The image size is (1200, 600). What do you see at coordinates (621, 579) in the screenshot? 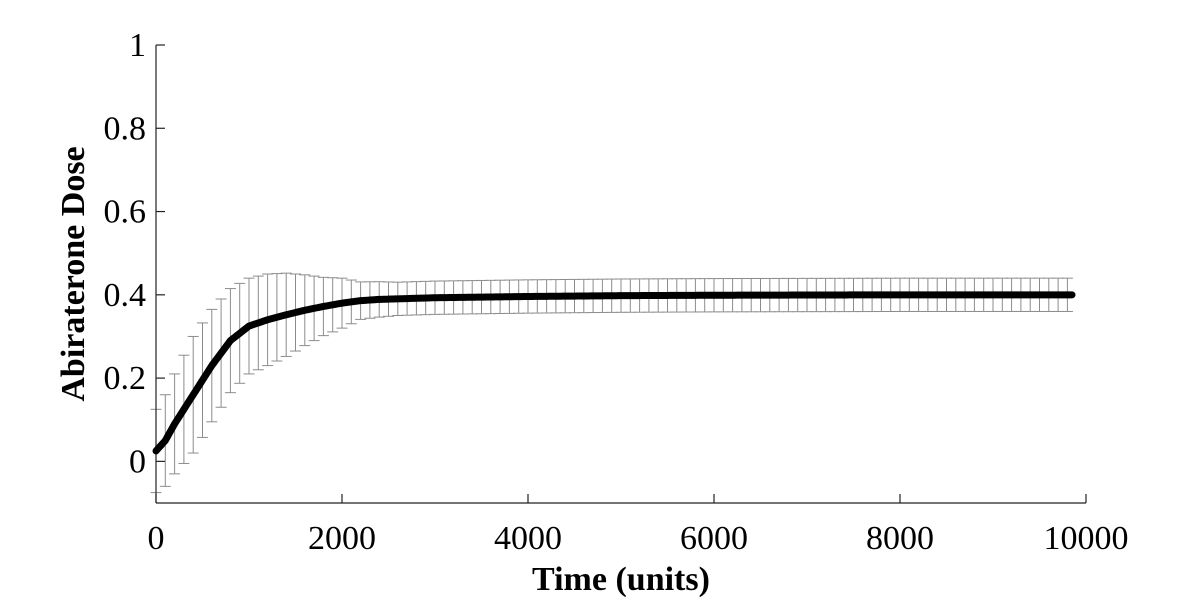
I see `x-axis-title: Time (units)` at bounding box center [621, 579].